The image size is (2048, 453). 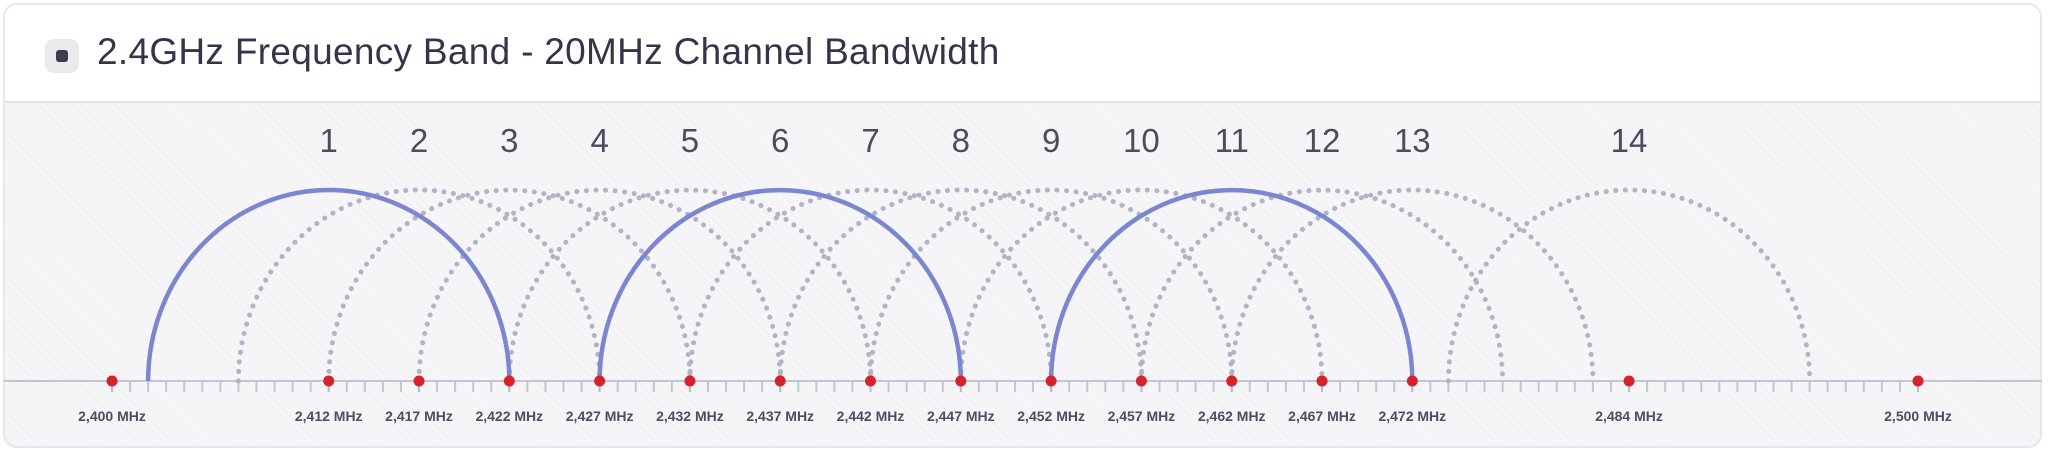 I want to click on frequency-label: 2,462 MHz, so click(x=1232, y=416).